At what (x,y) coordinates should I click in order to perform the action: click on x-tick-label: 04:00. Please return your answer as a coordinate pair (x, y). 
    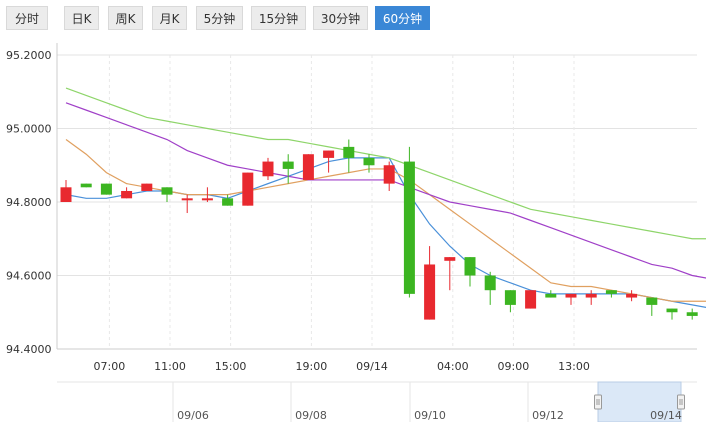
    Looking at the image, I should click on (453, 366).